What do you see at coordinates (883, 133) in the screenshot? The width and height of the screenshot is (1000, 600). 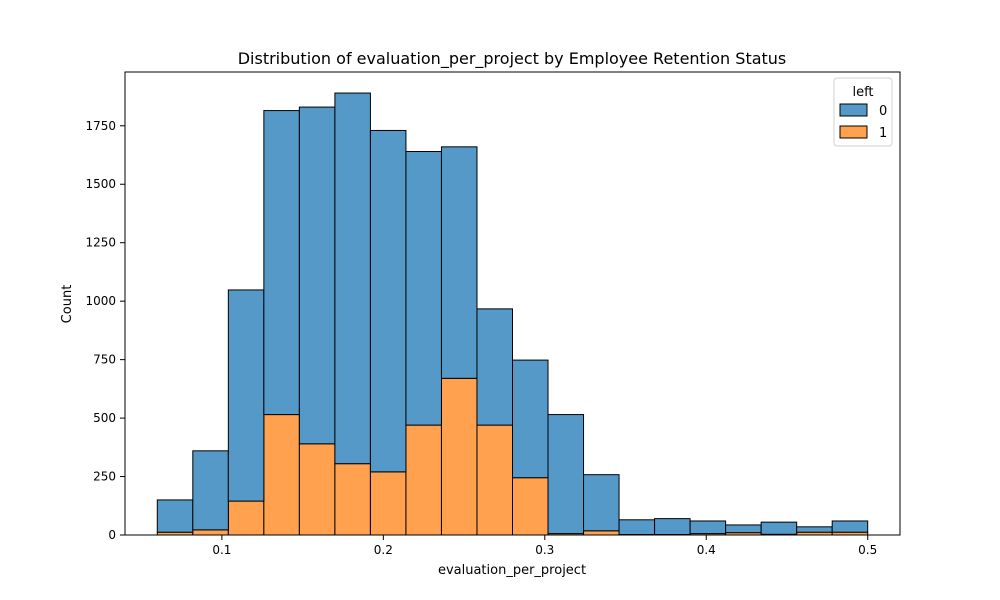 I see `legend-label-1: 1` at bounding box center [883, 133].